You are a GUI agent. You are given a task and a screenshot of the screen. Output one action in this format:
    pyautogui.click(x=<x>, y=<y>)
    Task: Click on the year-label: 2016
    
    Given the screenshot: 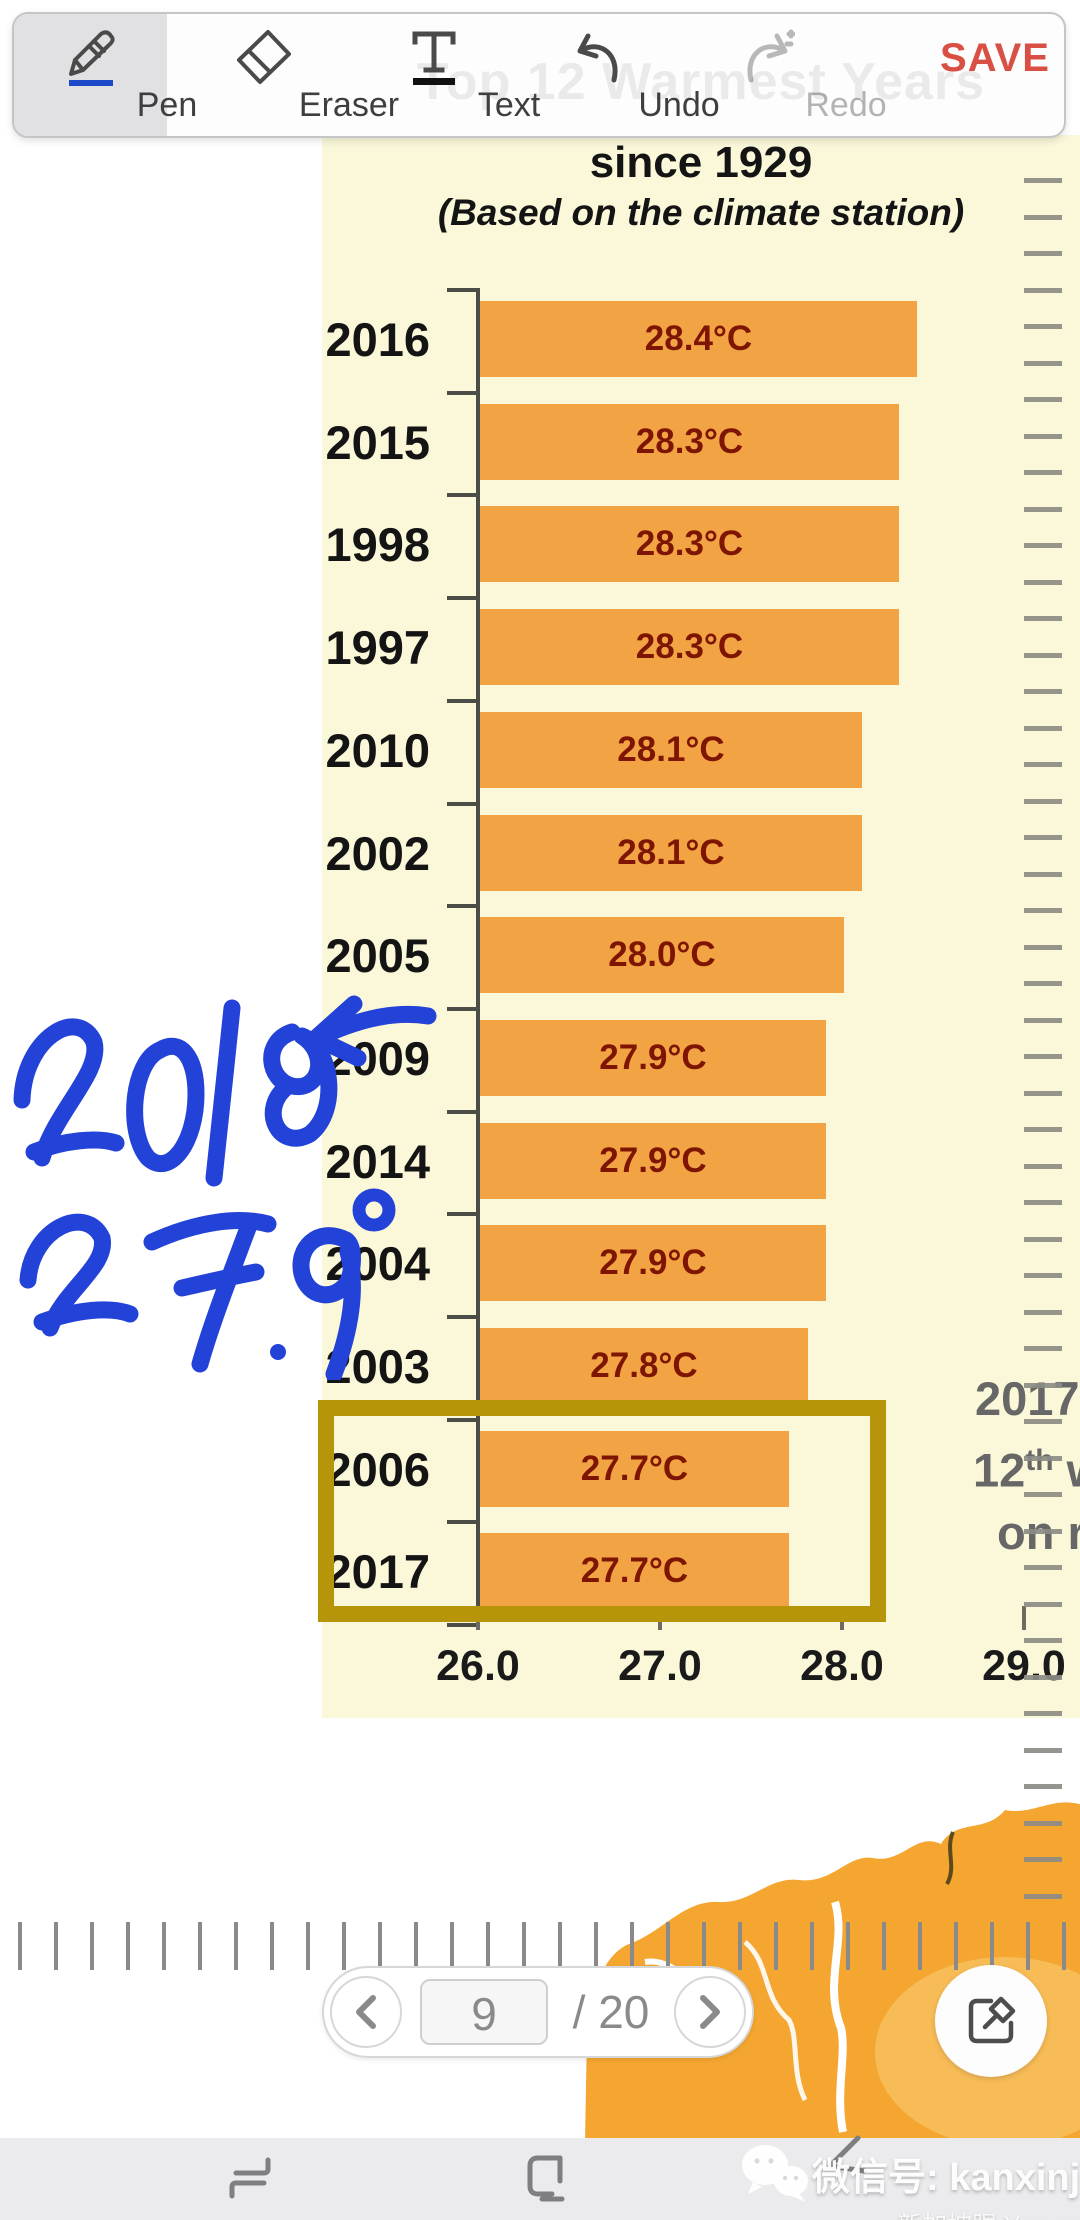 What is the action you would take?
    pyautogui.click(x=377, y=339)
    